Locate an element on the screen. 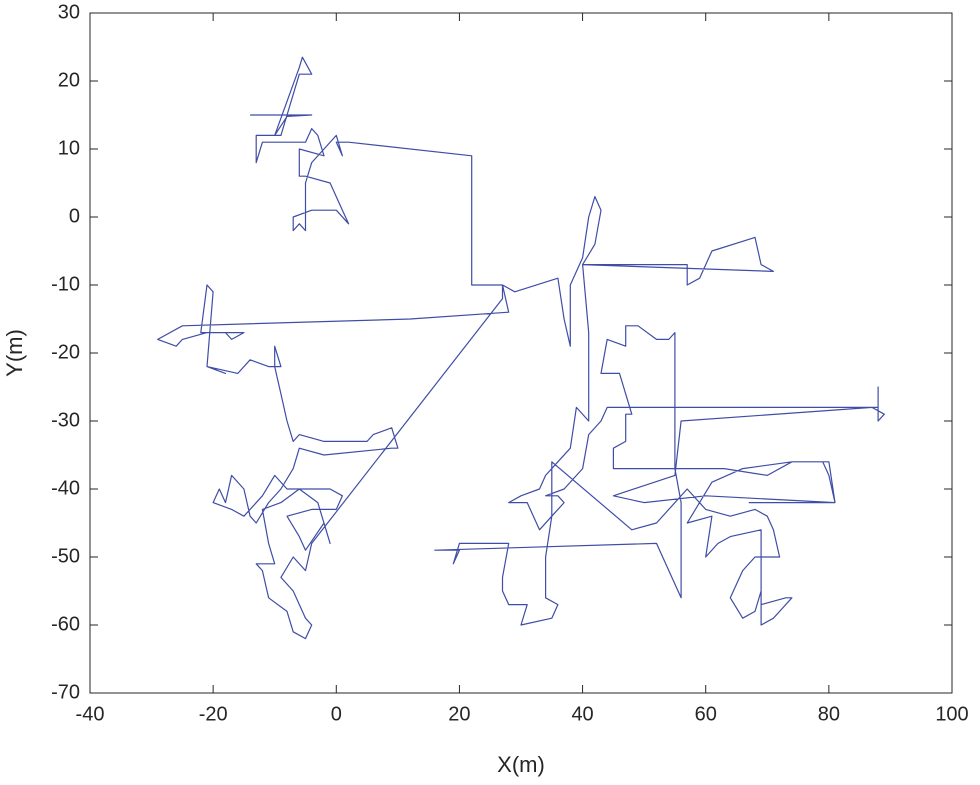 The height and width of the screenshot is (785, 980). y-tick-label: 30 is located at coordinates (69, 12).